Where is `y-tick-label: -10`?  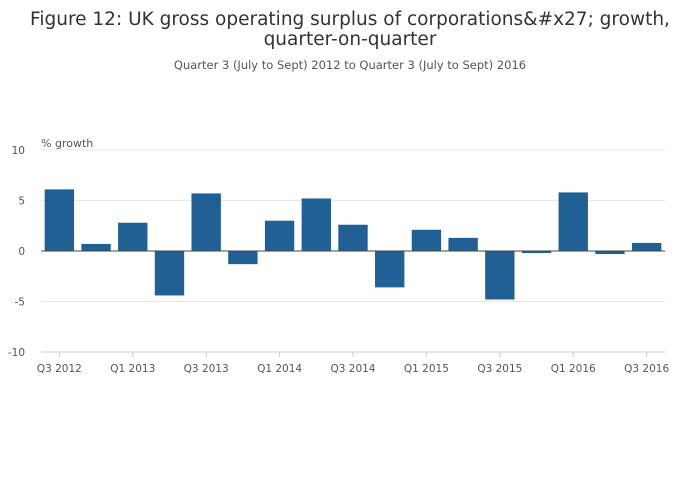
y-tick-label: -10 is located at coordinates (16, 353).